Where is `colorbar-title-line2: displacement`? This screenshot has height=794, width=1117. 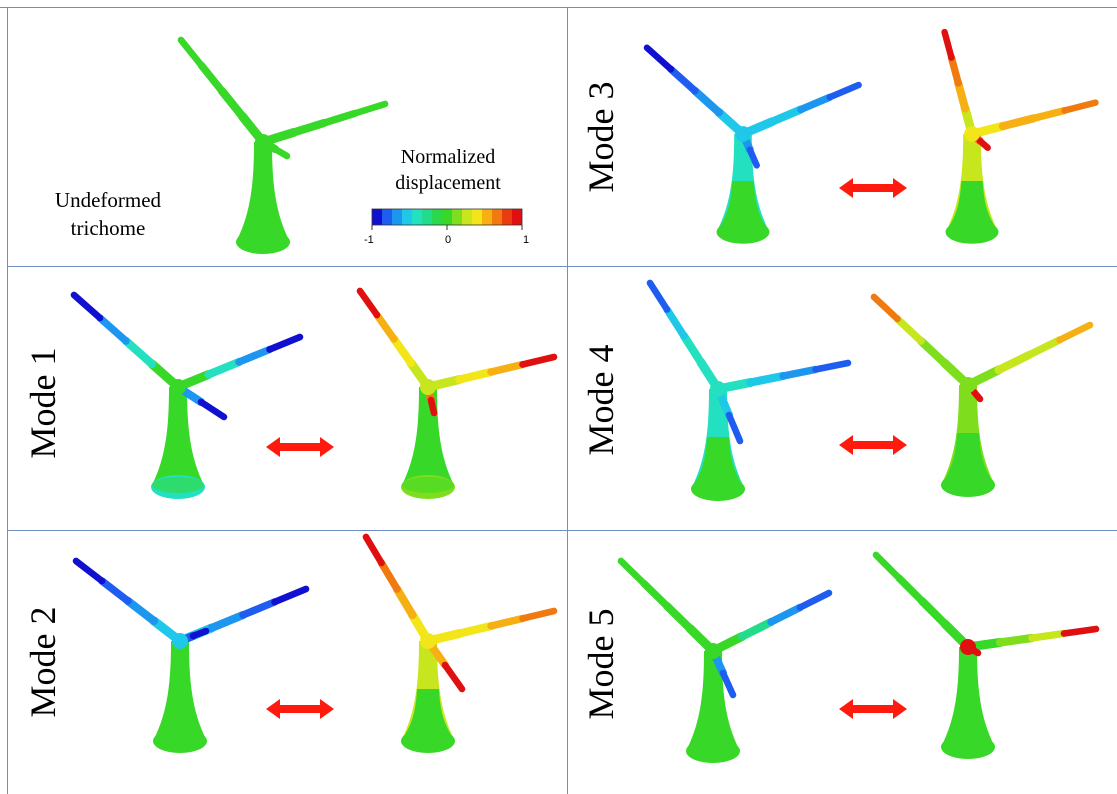 colorbar-title-line2: displacement is located at coordinates (448, 183).